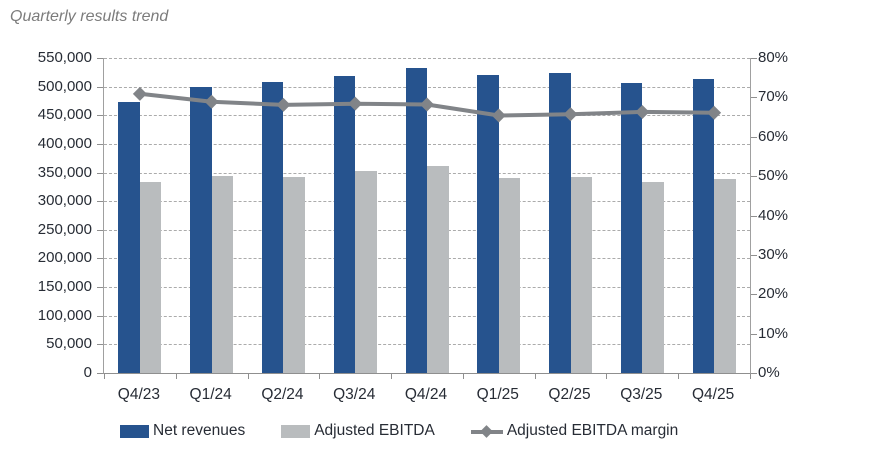 The image size is (887, 459). I want to click on right-axis-label: 10%, so click(773, 333).